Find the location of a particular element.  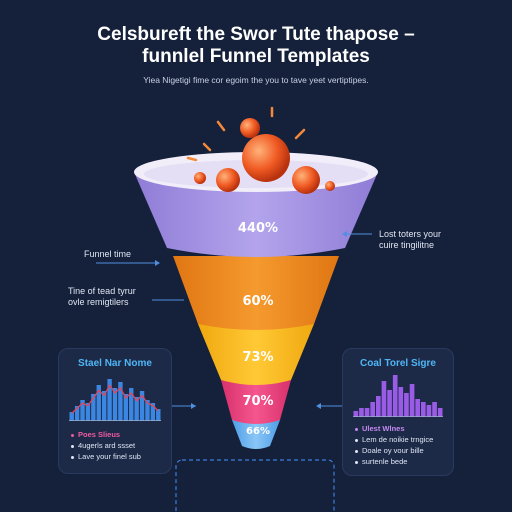

annotation-left-low-line2: ovle remigtilers is located at coordinates (98, 302).